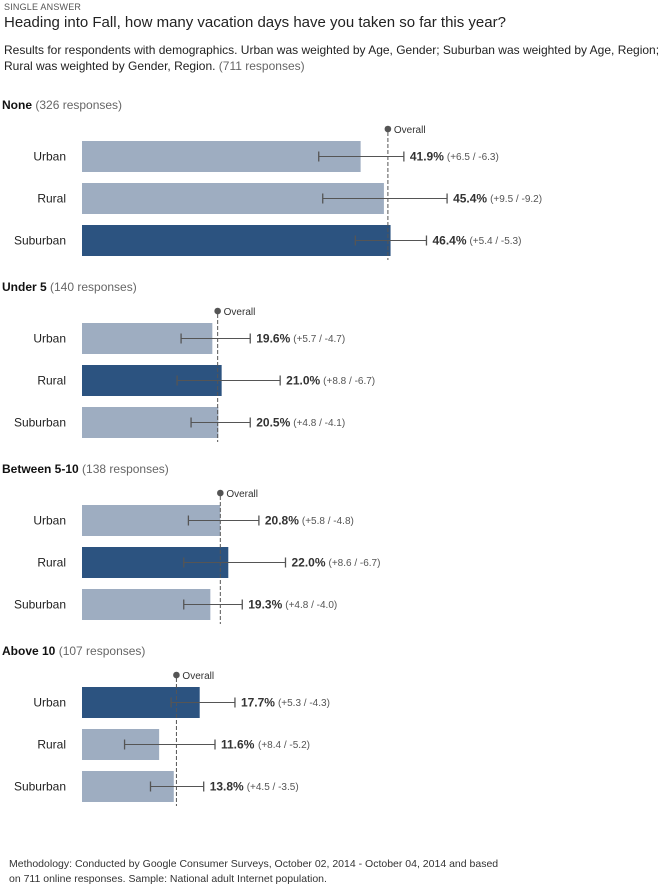 The image size is (662, 887). I want to click on margin-of-error-label: (+5.3 / -4.3), so click(304, 703).